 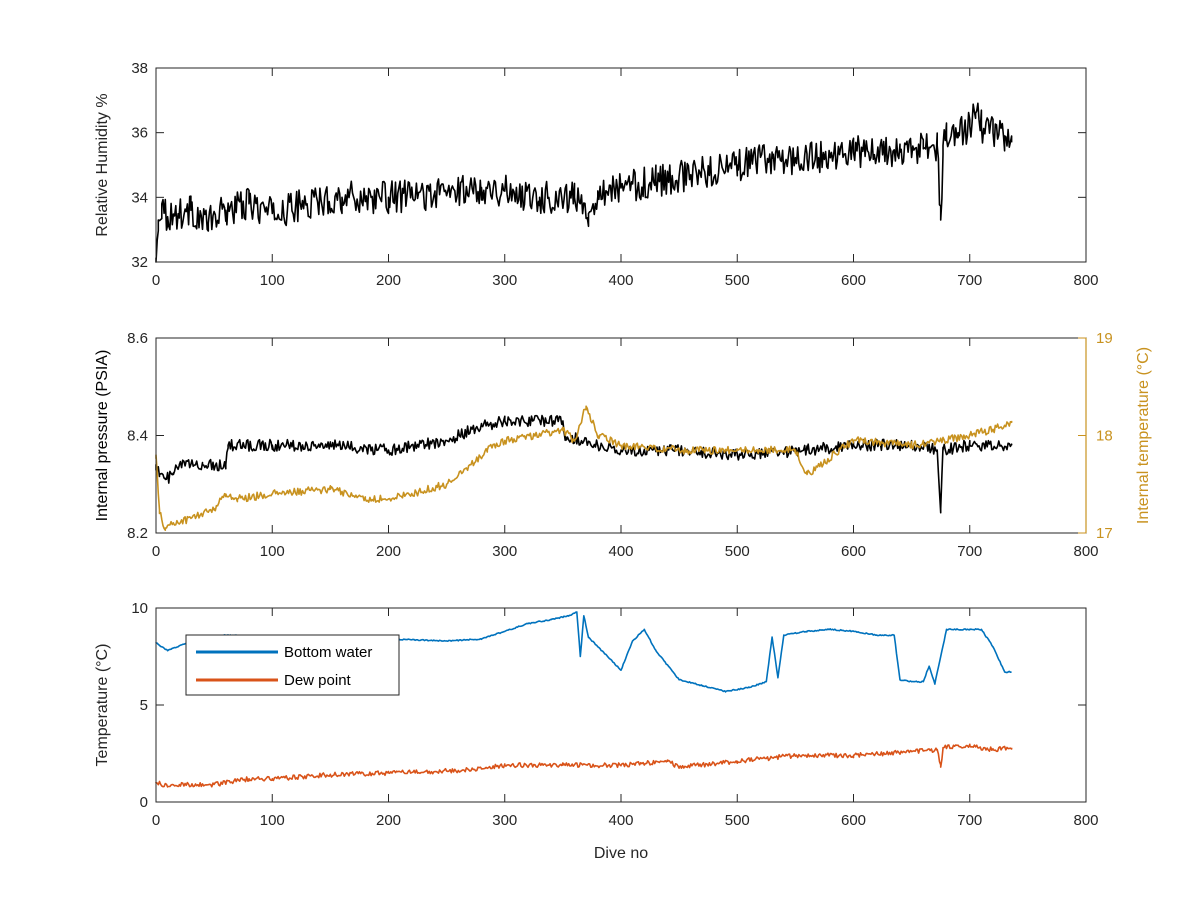 What do you see at coordinates (102, 705) in the screenshot?
I see `panel-3-y-axis-label: Temperature (°C)` at bounding box center [102, 705].